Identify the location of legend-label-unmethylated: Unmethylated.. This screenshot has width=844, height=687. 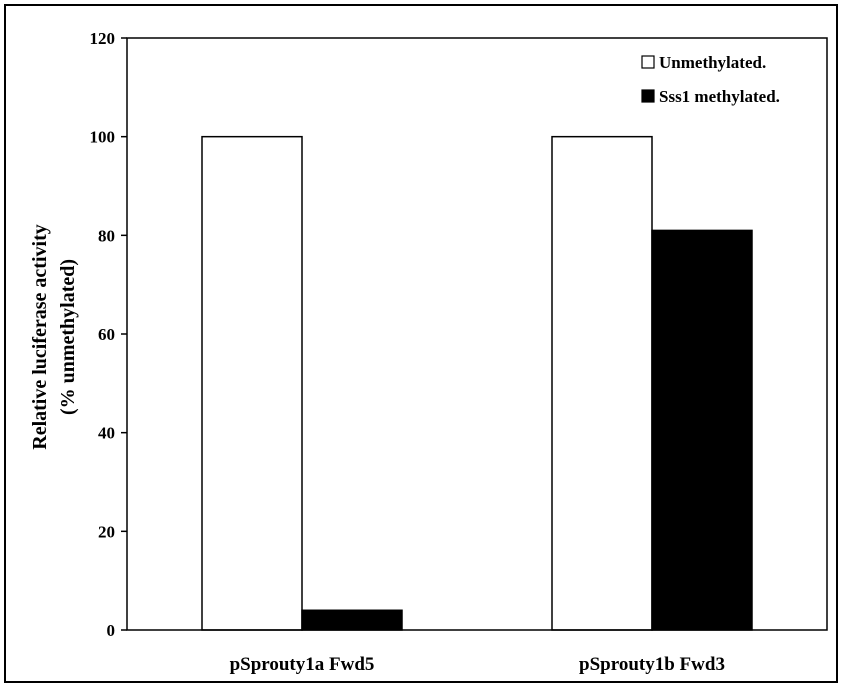
(712, 62).